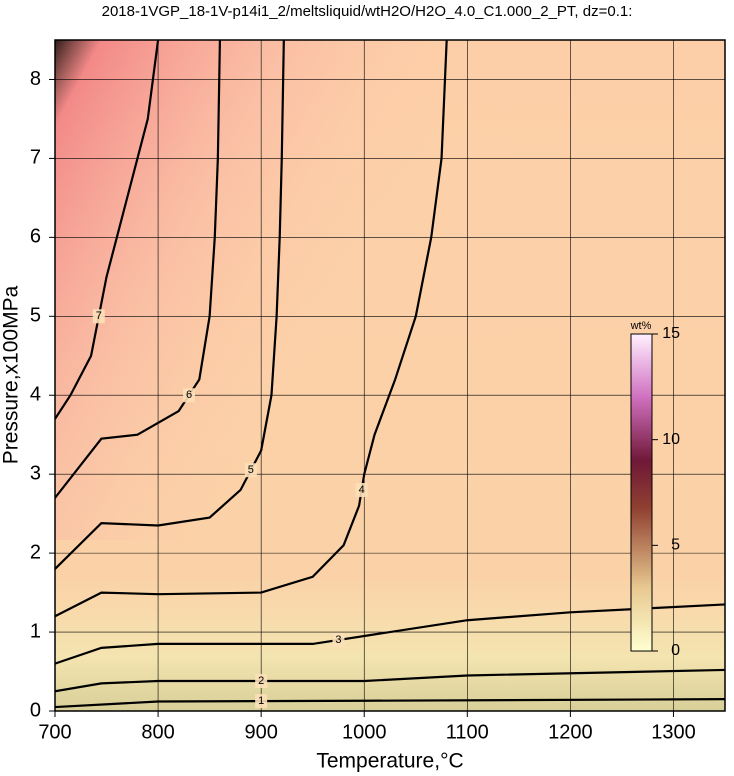 This screenshot has height=776, width=734. What do you see at coordinates (673, 732) in the screenshot?
I see `x-tick-label: 1300` at bounding box center [673, 732].